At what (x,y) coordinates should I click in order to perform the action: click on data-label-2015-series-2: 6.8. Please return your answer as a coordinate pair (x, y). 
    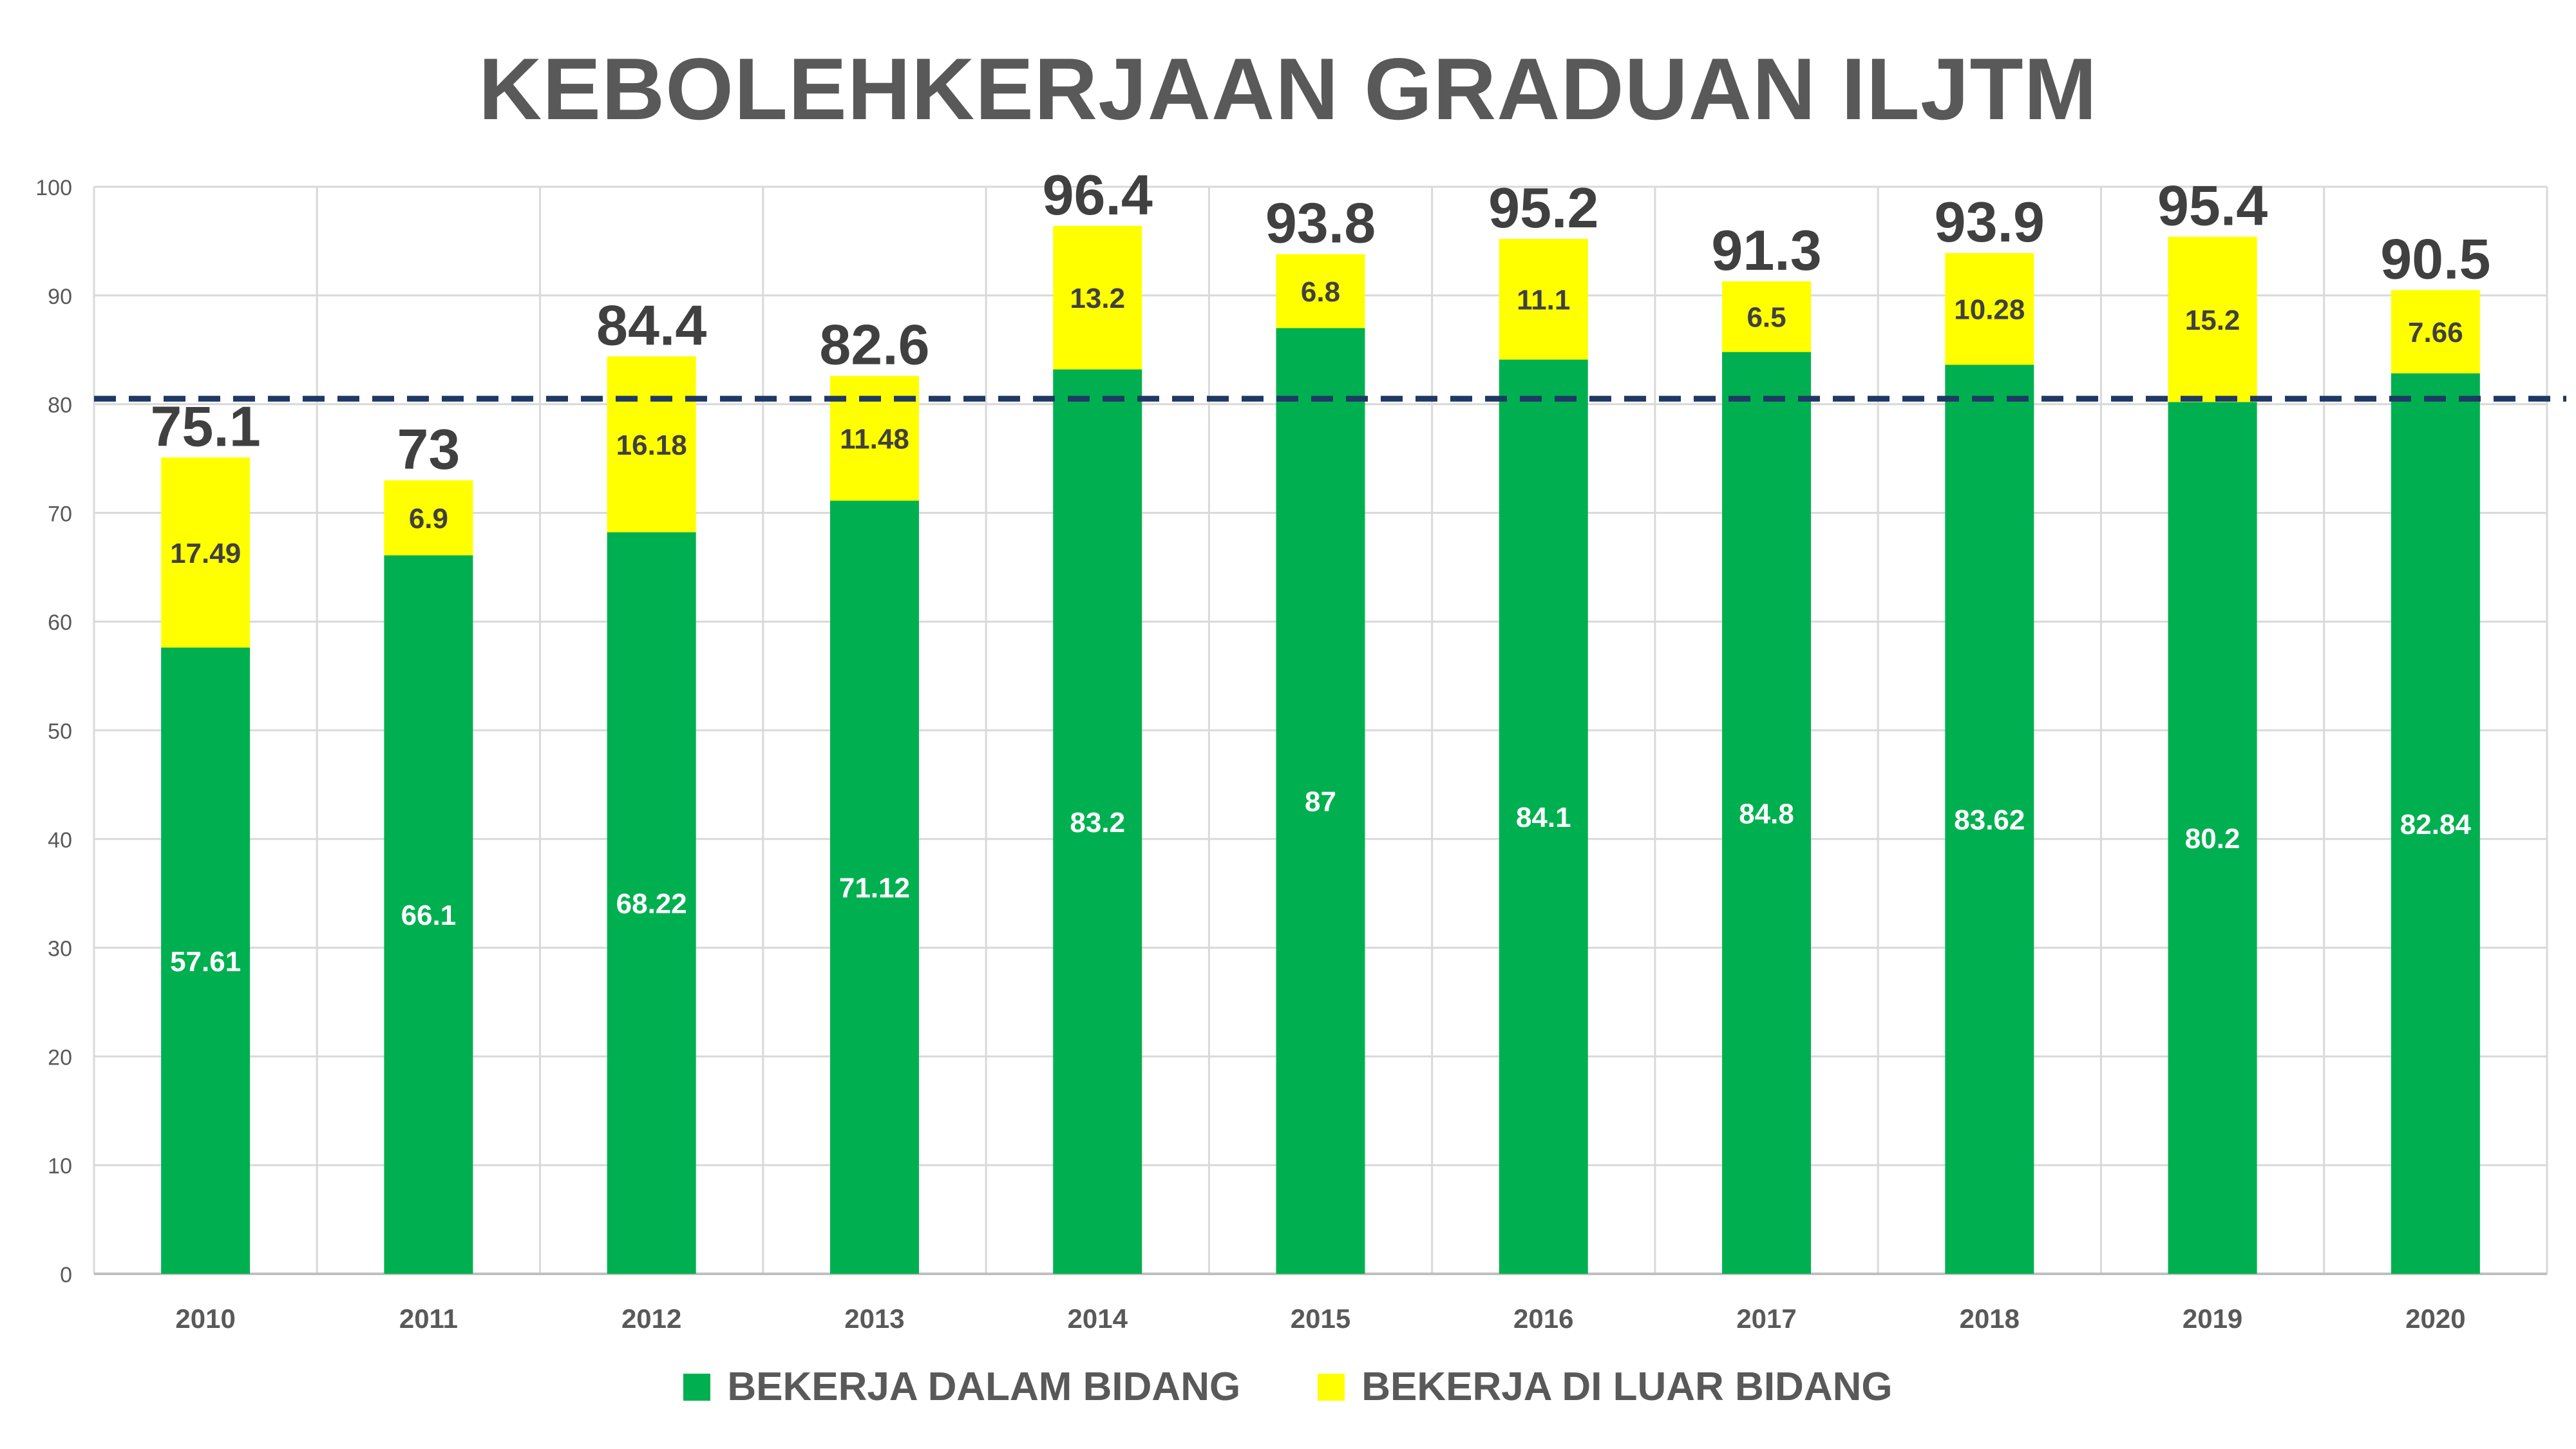
    Looking at the image, I should click on (1320, 292).